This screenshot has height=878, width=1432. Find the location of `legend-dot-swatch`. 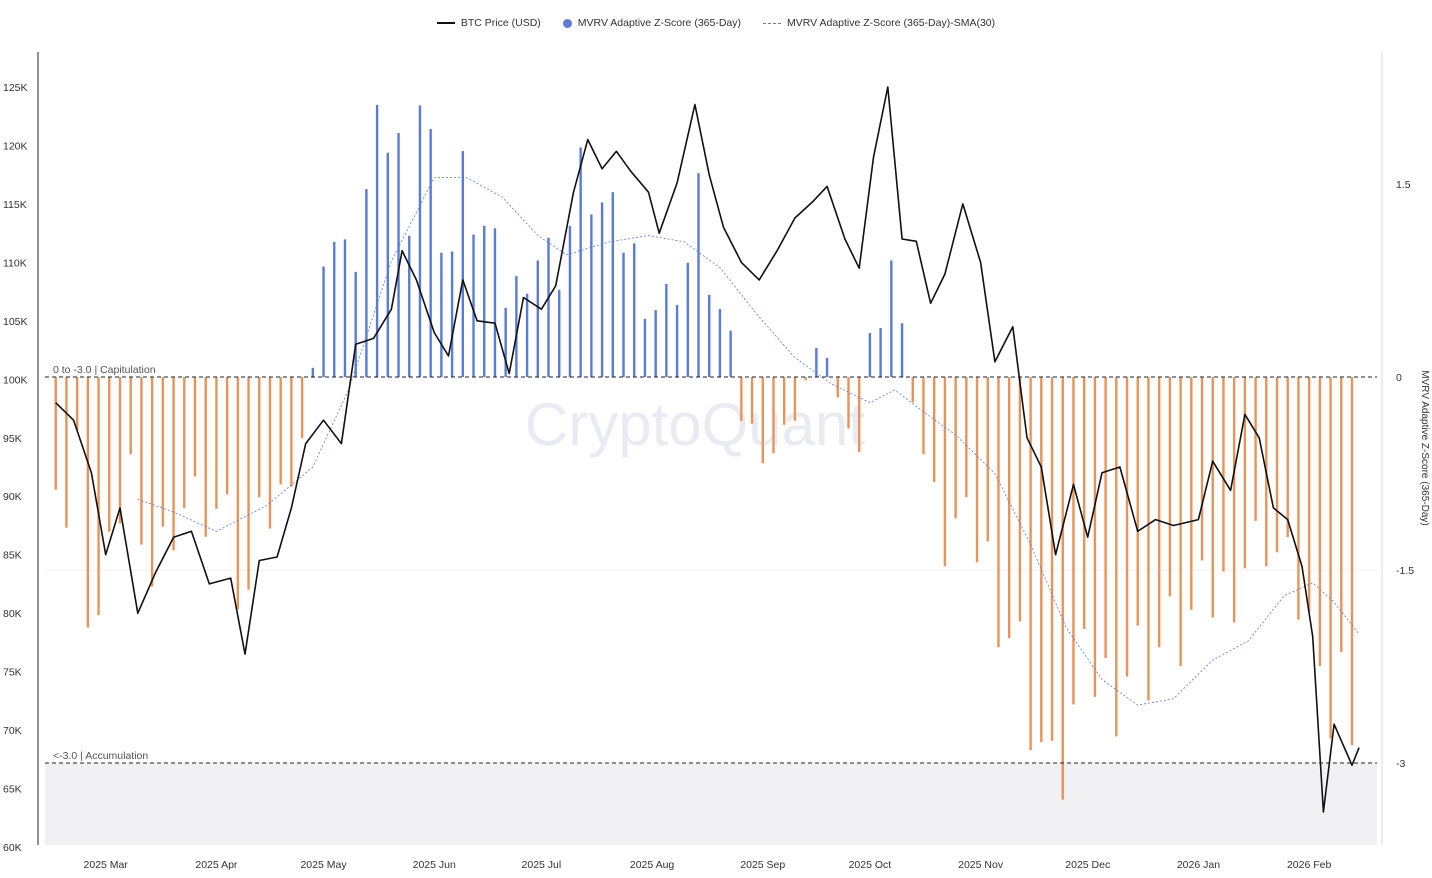

legend-dot-swatch is located at coordinates (567, 23).